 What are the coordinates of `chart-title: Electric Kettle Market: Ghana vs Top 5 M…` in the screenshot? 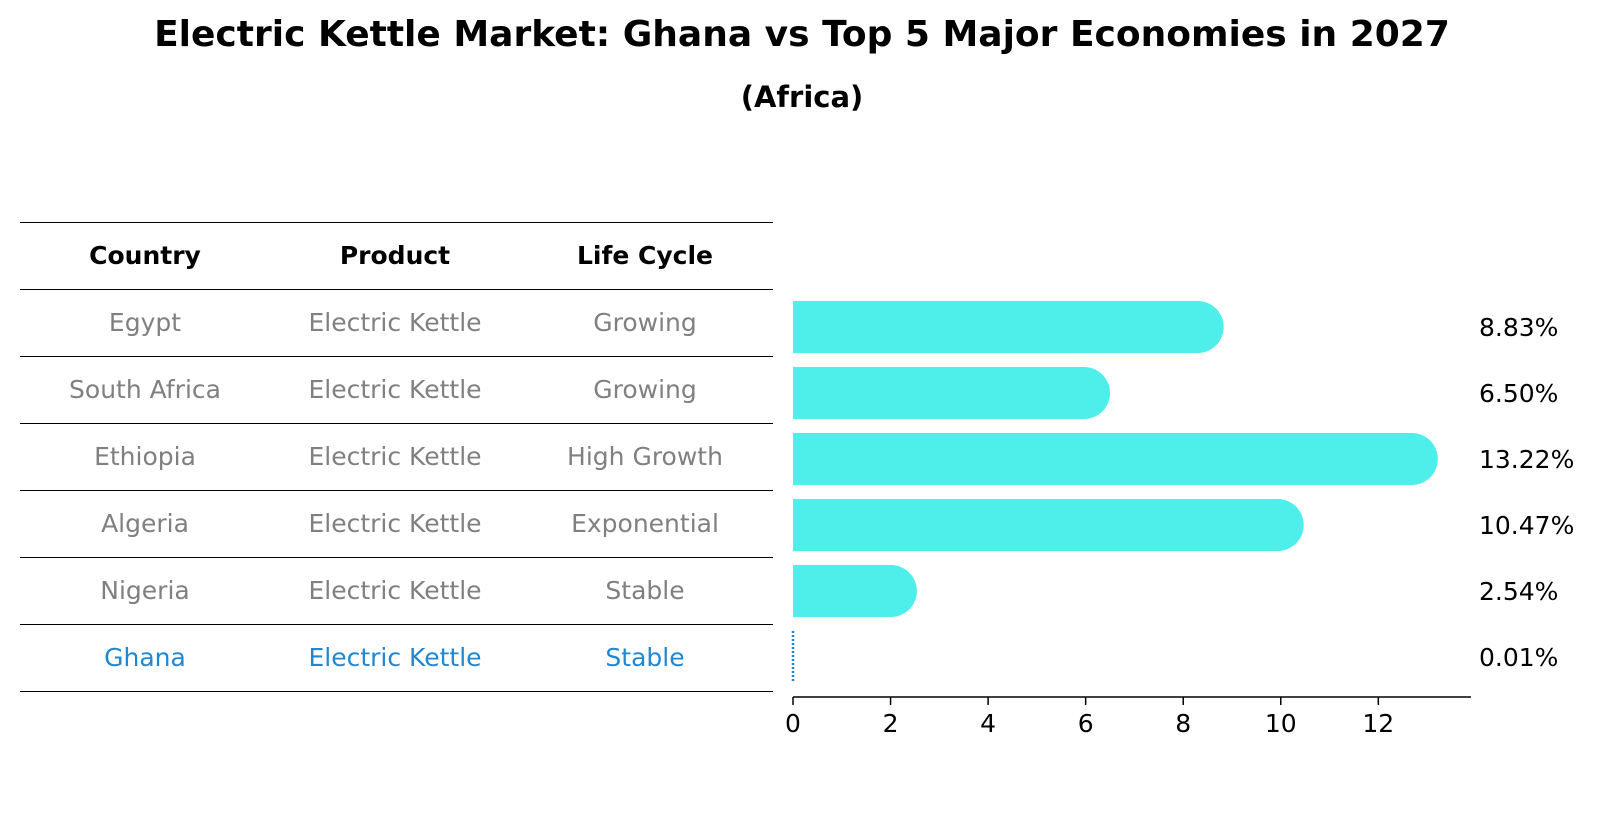 It's located at (802, 34).